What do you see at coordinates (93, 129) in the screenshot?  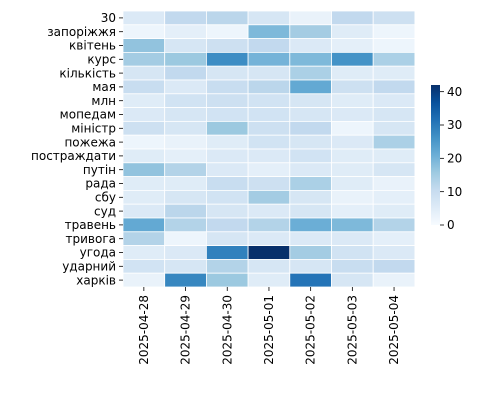 I see `row-label: міністр` at bounding box center [93, 129].